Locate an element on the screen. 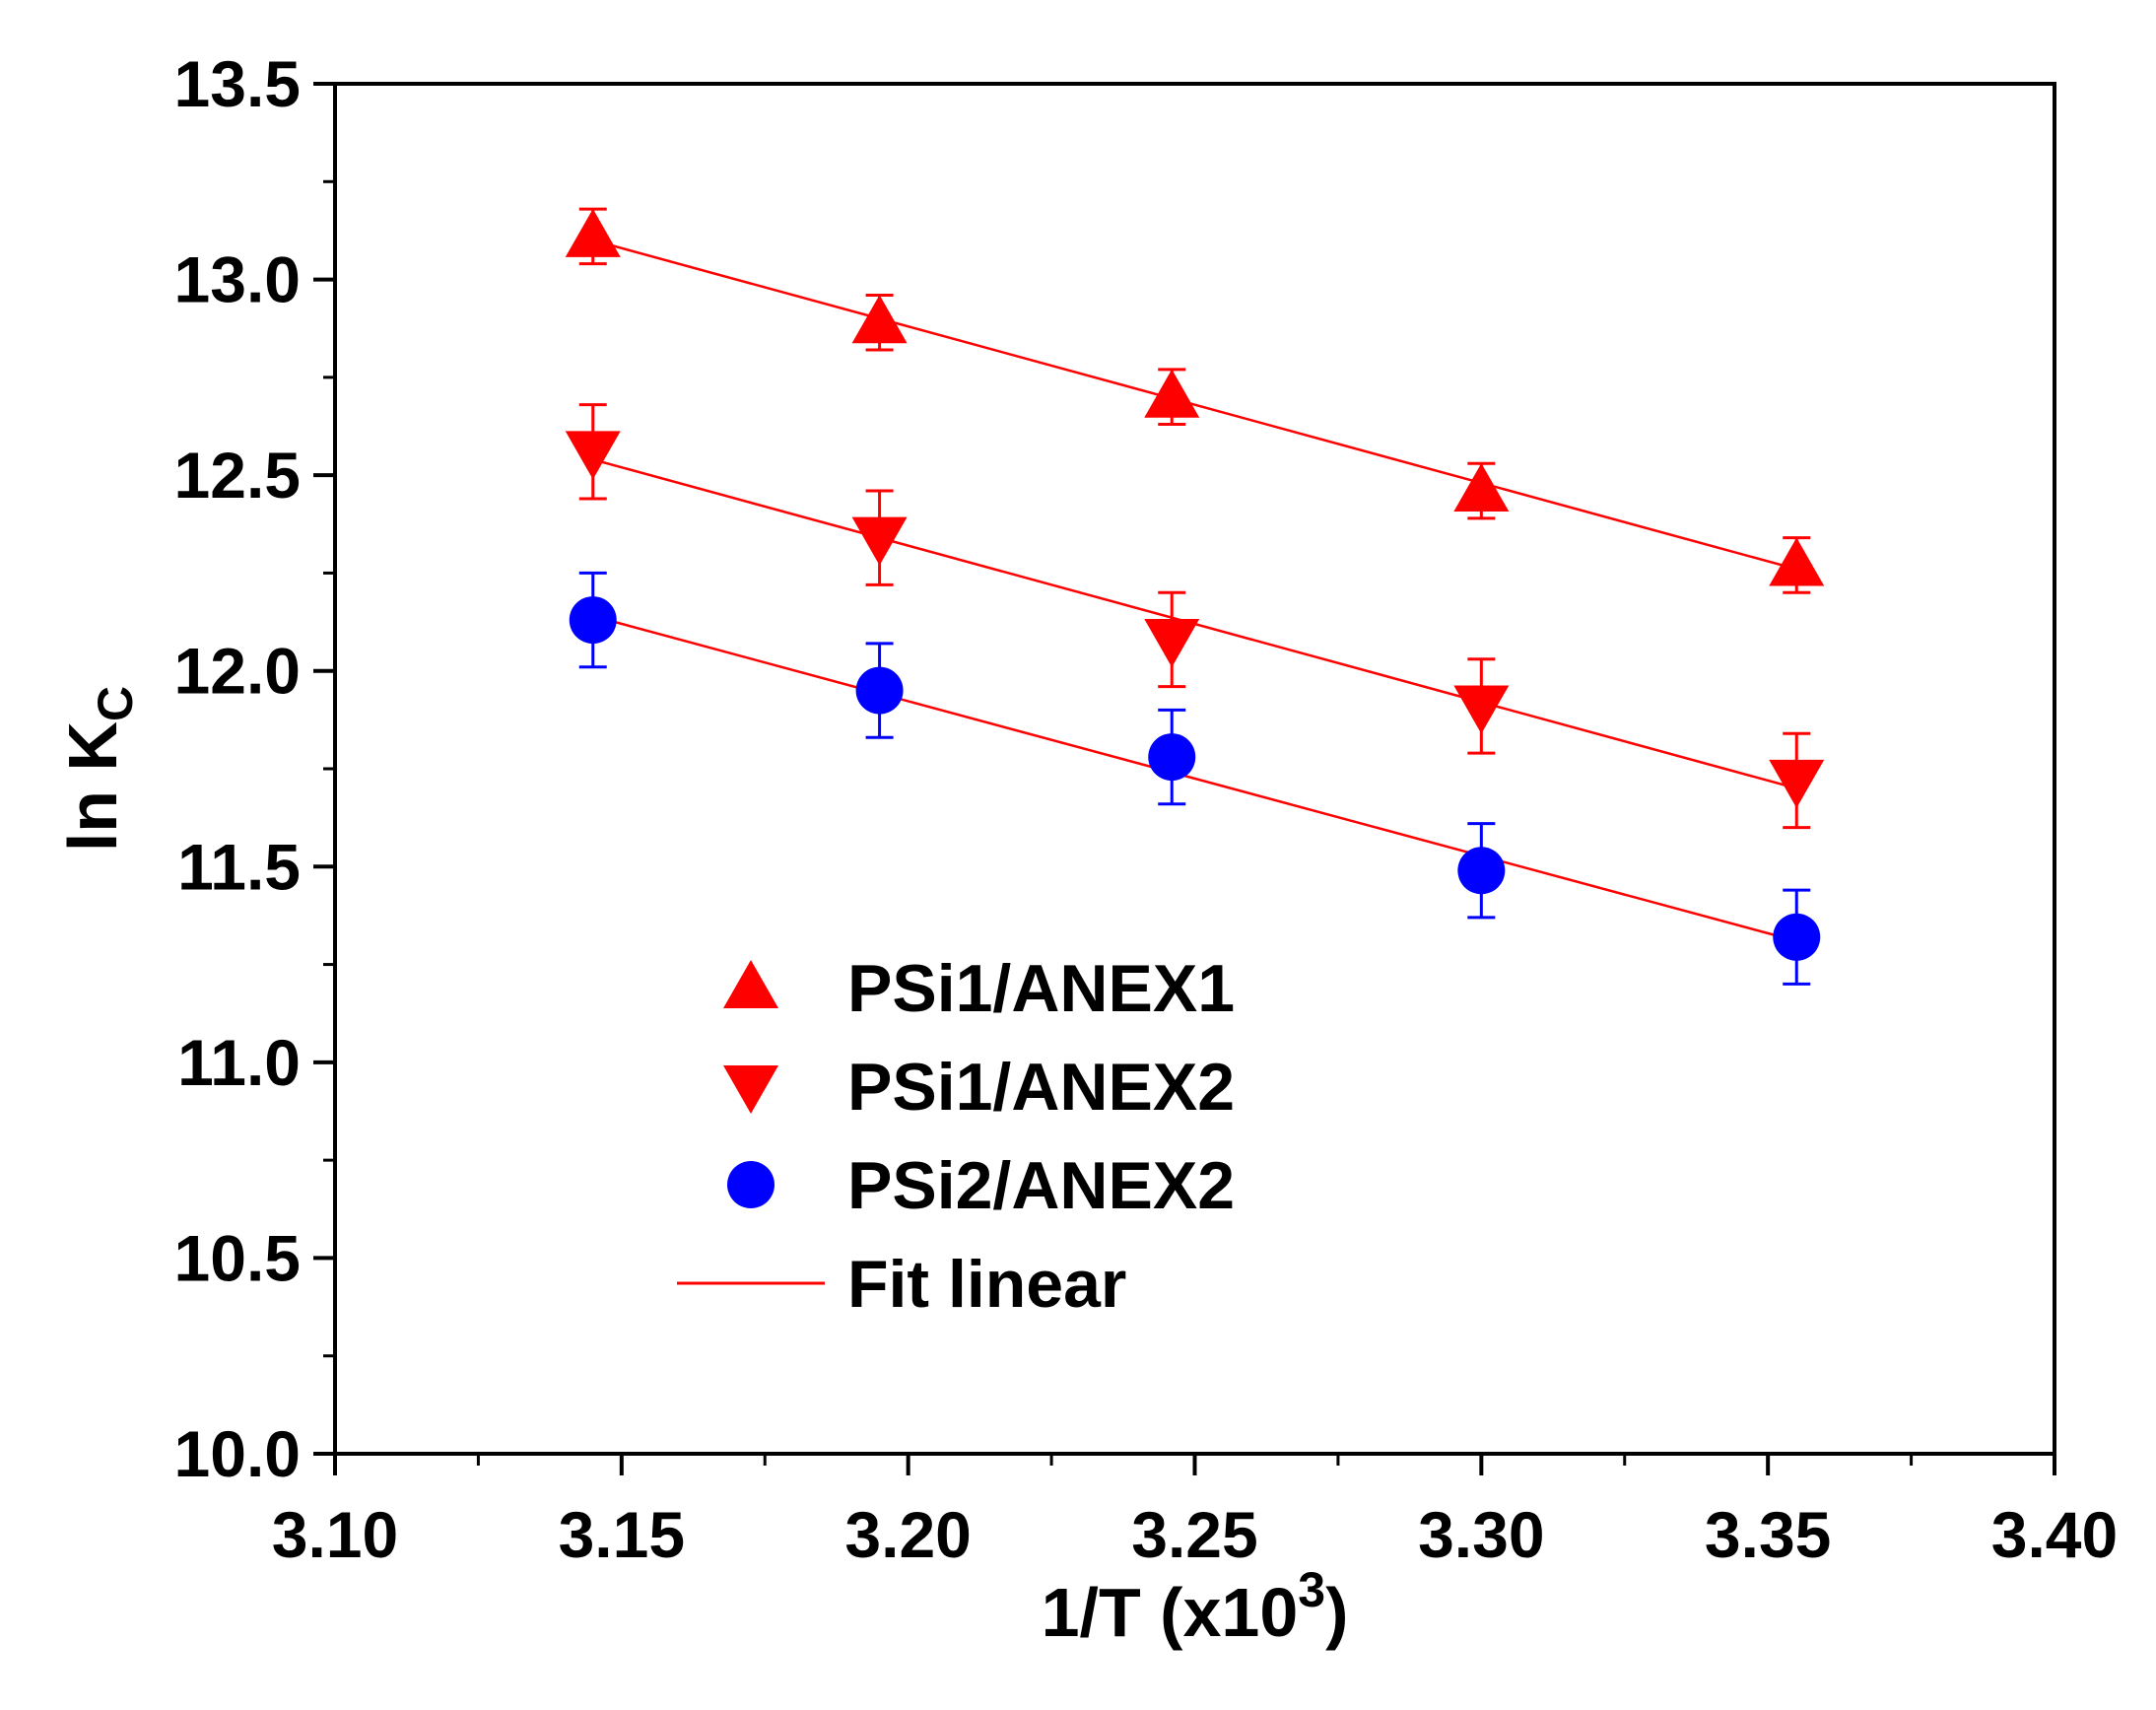 The width and height of the screenshot is (2156, 1710). x-tick-label: 3.30 is located at coordinates (1481, 1534).